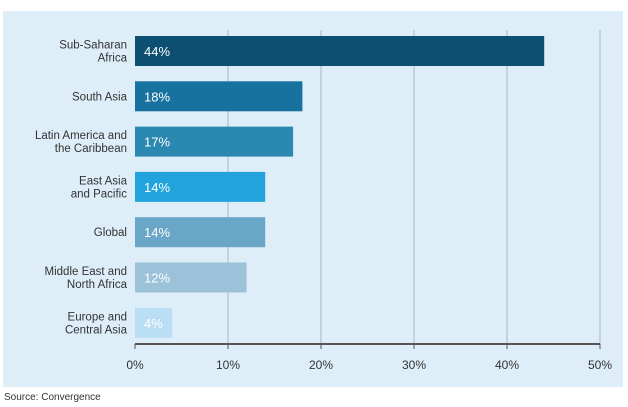 This screenshot has width=628, height=407. What do you see at coordinates (110, 233) in the screenshot?
I see `category-label: Global` at bounding box center [110, 233].